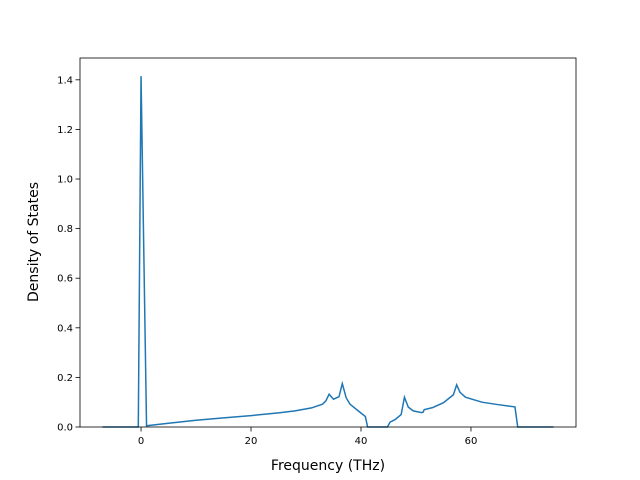  I want to click on y-tick-label: 0.8, so click(65, 229).